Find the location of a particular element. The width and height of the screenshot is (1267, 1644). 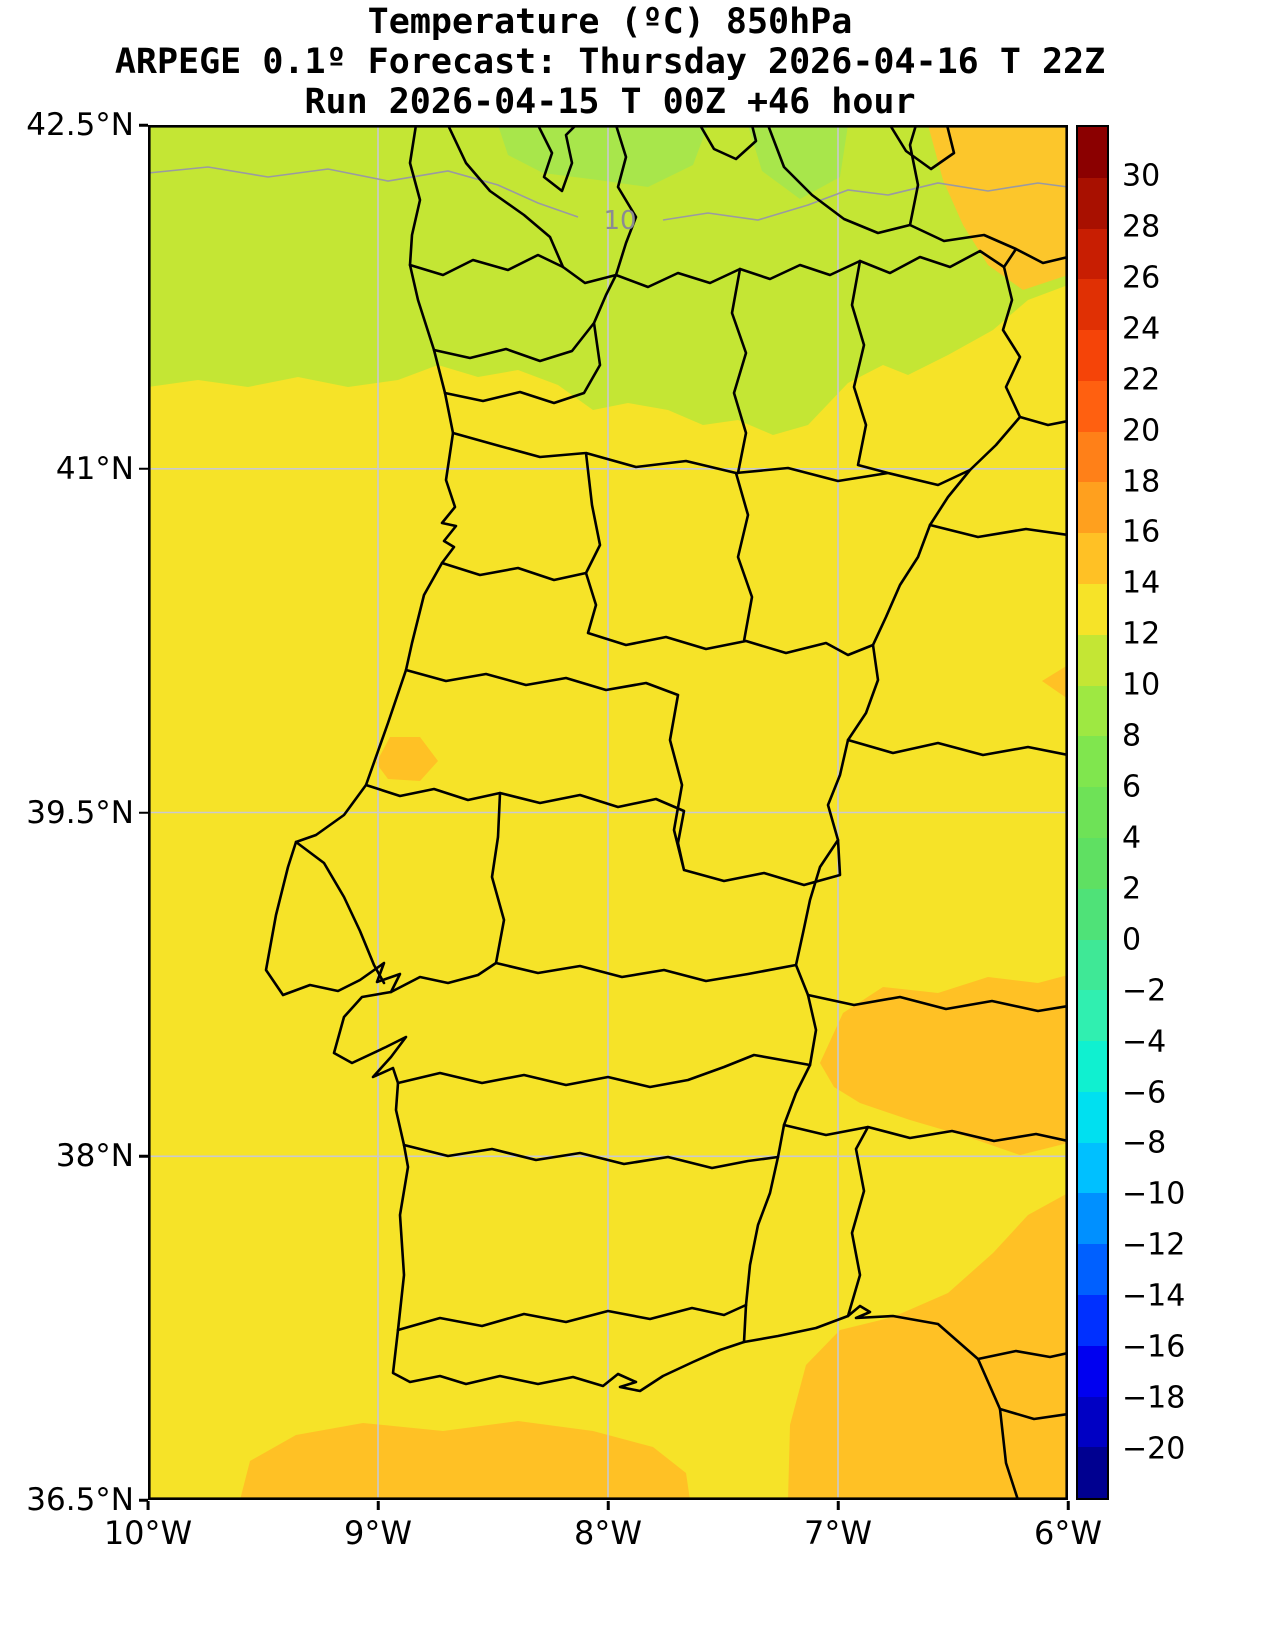

colorbar-tick-label: −4 is located at coordinates (1144, 1042).